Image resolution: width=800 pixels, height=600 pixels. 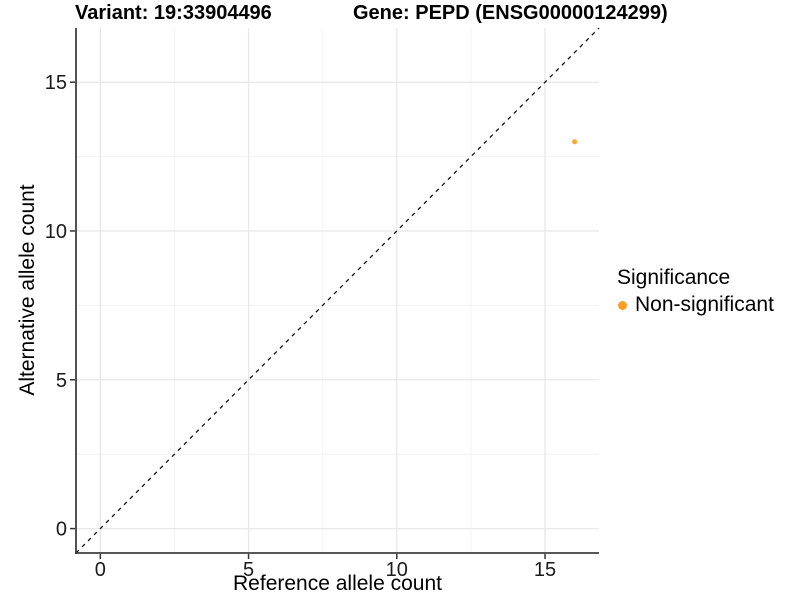 What do you see at coordinates (704, 304) in the screenshot?
I see `legend-item-label: Non-significant` at bounding box center [704, 304].